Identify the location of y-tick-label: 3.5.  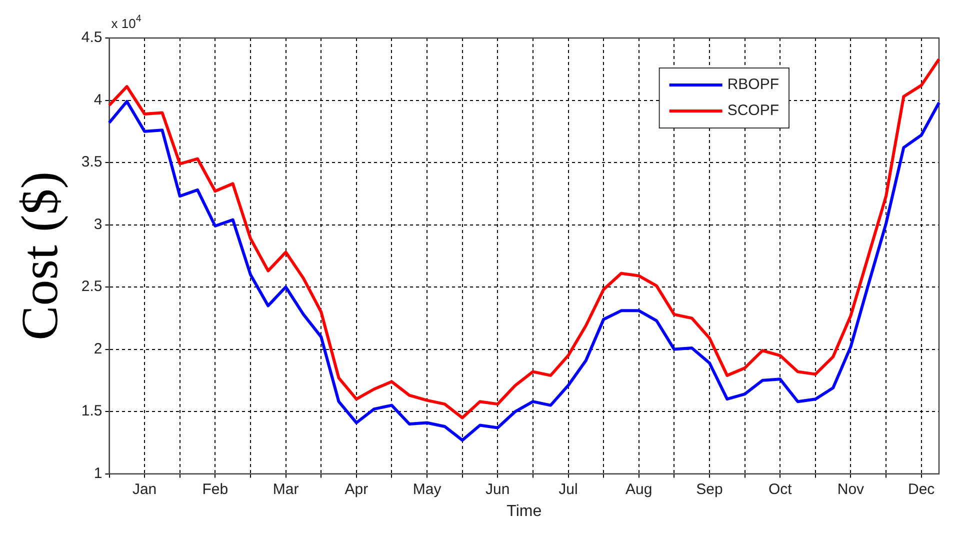
(91, 162).